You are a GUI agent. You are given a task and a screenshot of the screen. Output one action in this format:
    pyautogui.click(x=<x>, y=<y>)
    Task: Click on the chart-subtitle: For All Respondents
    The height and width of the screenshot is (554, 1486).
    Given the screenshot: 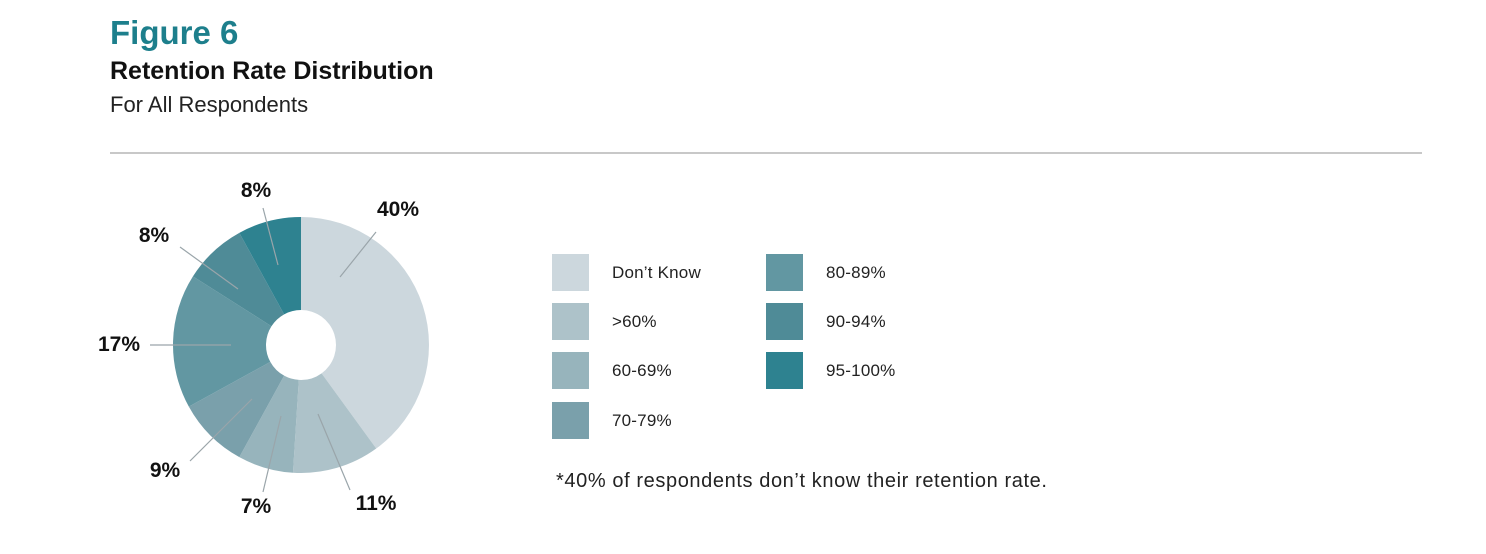 What is the action you would take?
    pyautogui.click(x=209, y=104)
    